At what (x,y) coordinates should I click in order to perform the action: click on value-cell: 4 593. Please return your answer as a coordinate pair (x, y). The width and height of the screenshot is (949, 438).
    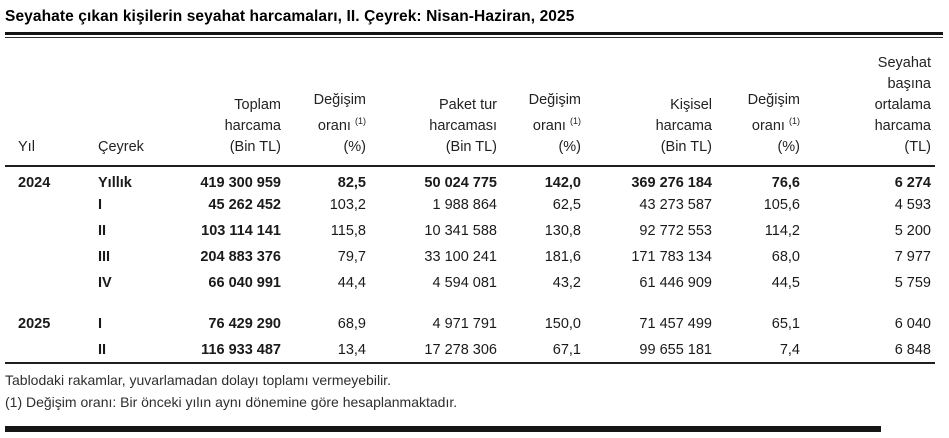
    Looking at the image, I should click on (912, 205).